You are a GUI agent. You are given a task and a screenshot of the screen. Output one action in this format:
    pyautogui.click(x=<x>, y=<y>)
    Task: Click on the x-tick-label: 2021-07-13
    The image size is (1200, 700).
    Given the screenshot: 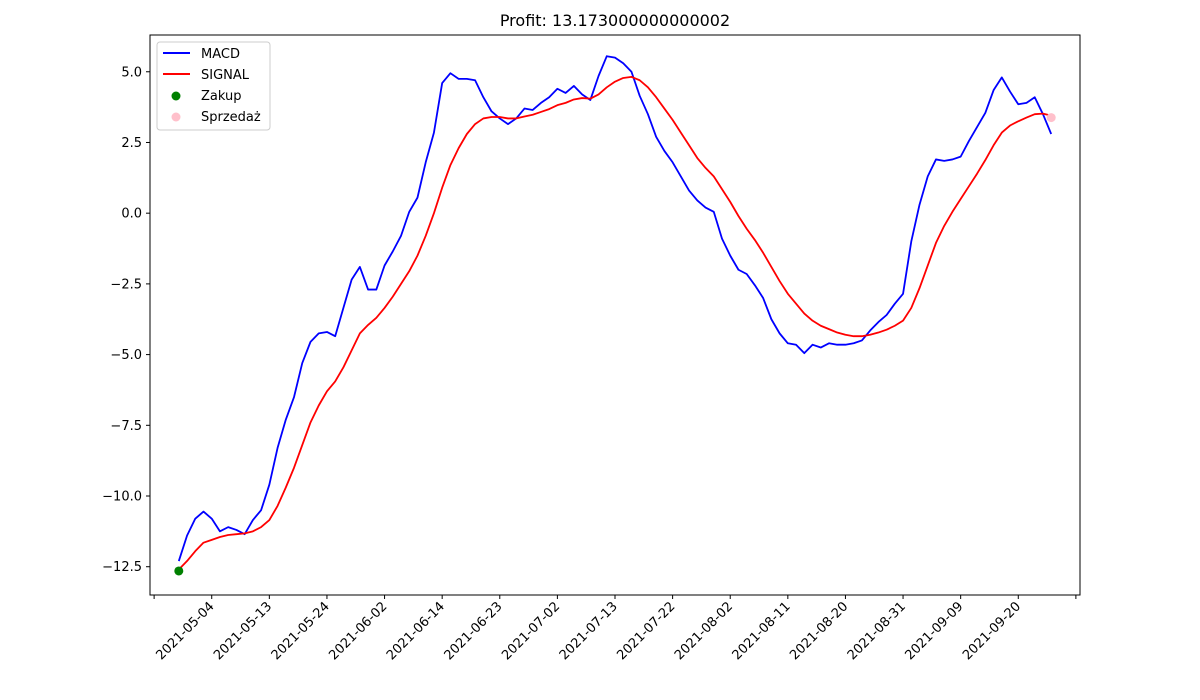 What is the action you would take?
    pyautogui.click(x=589, y=631)
    